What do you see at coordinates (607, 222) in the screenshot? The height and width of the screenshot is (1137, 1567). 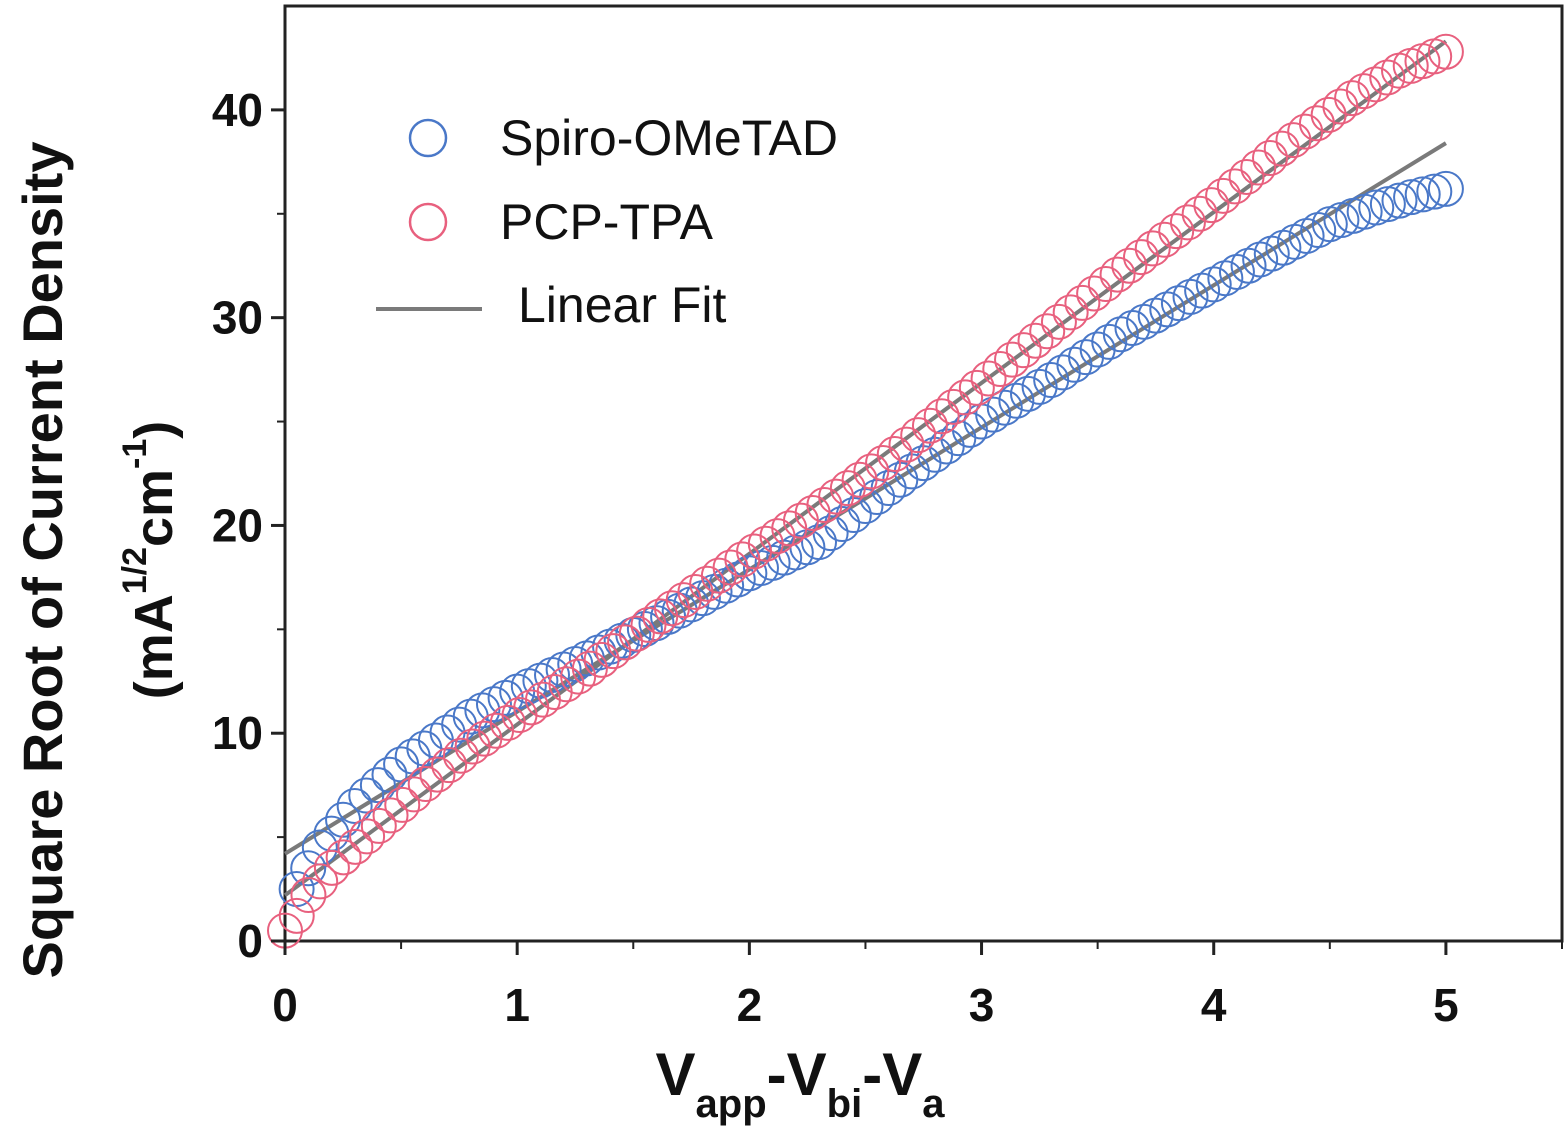 I see `legend-label-pcp: PCP-TPA` at bounding box center [607, 222].